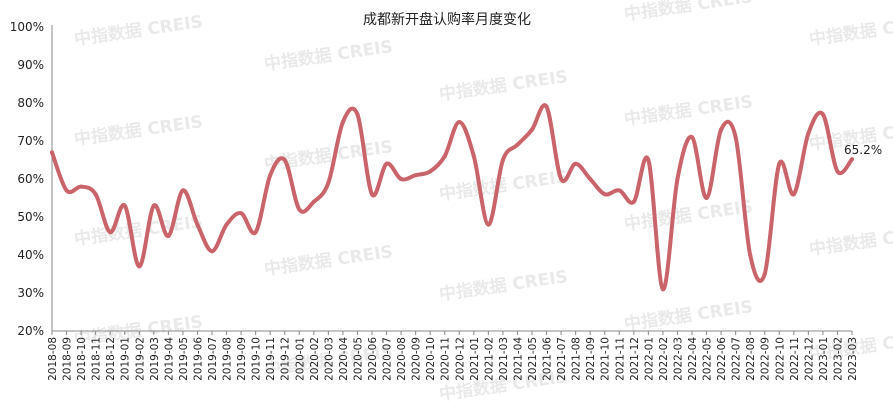 This screenshot has width=893, height=404. I want to click on x-tick-label: 2019-07, so click(213, 359).